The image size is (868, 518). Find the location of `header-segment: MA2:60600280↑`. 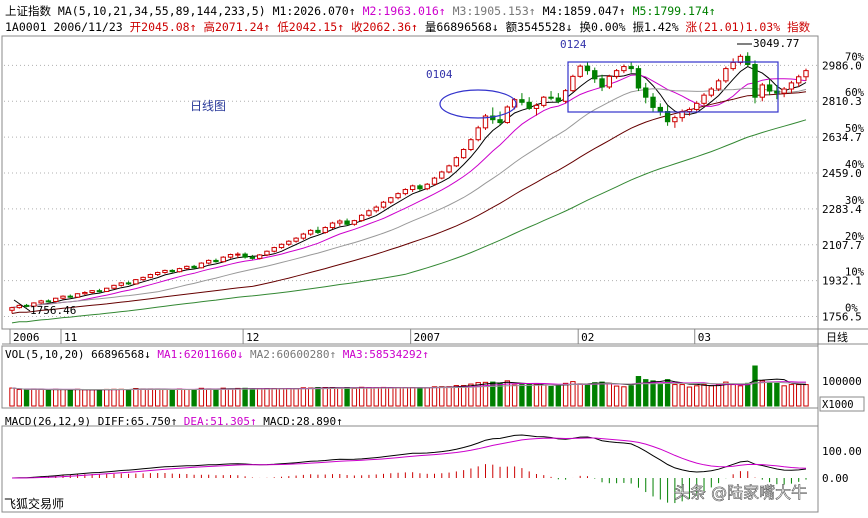

header-segment: MA2:60600280↑ is located at coordinates (289, 354).